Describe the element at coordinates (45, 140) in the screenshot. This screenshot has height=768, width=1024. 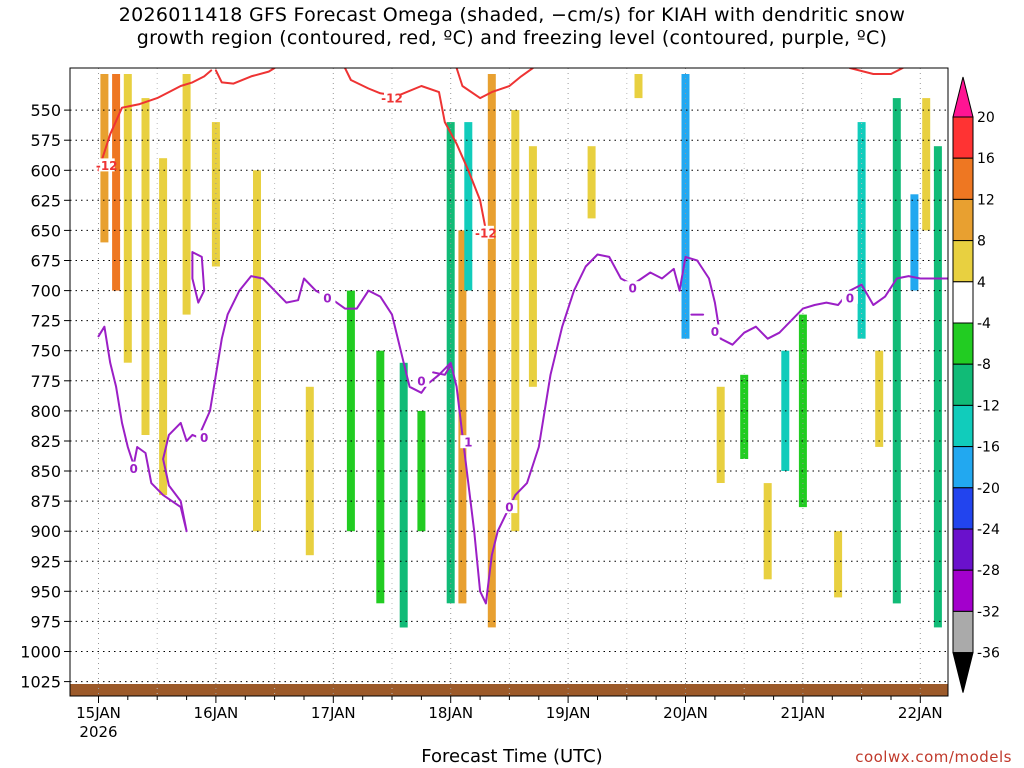
I see `y-tick-label: 575` at that location.